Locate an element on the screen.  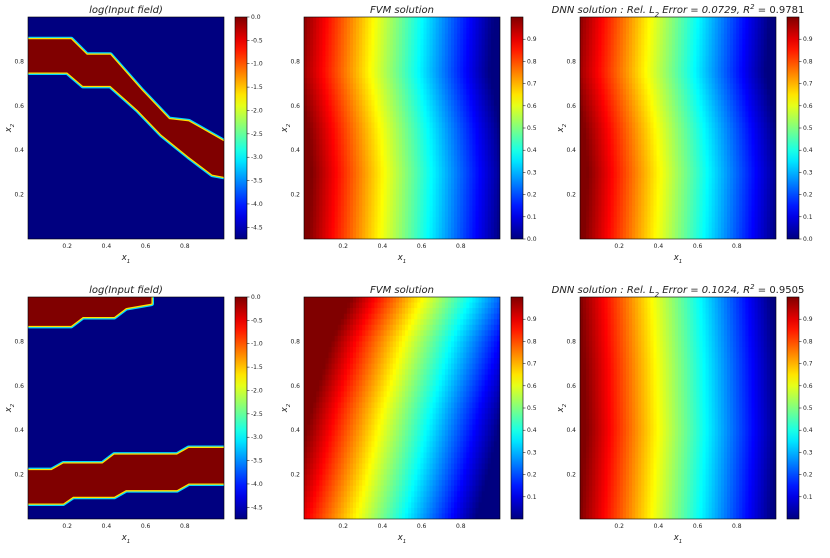
colorbar-tick-label: -3.0 is located at coordinates (257, 157).